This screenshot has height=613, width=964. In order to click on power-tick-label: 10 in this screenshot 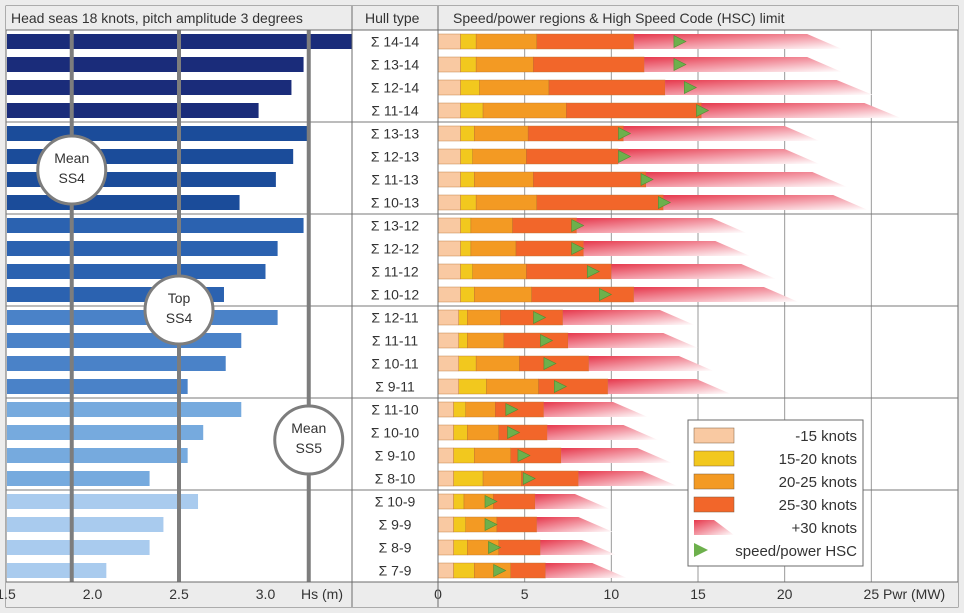, I will do `click(612, 594)`.